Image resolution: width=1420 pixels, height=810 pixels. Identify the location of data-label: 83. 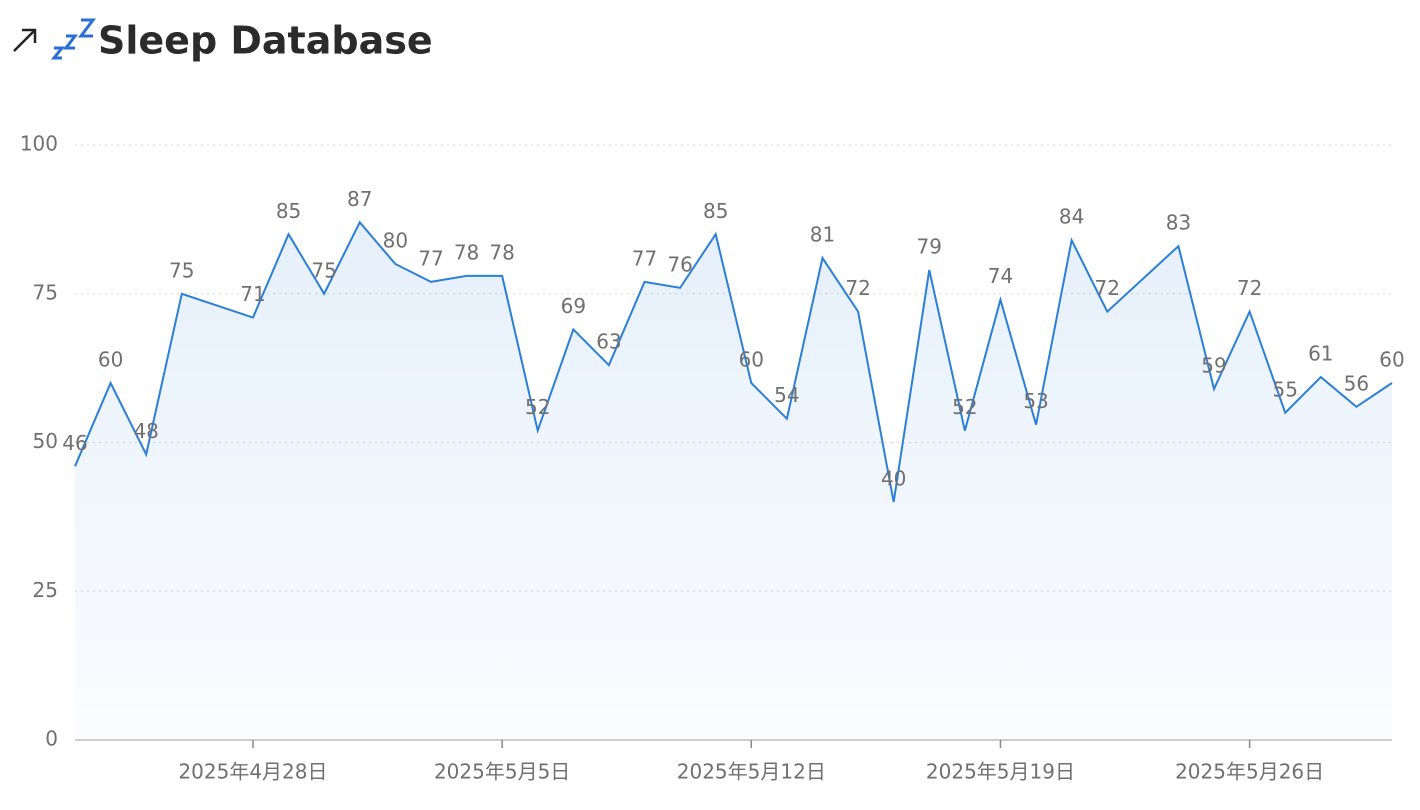
(1178, 223).